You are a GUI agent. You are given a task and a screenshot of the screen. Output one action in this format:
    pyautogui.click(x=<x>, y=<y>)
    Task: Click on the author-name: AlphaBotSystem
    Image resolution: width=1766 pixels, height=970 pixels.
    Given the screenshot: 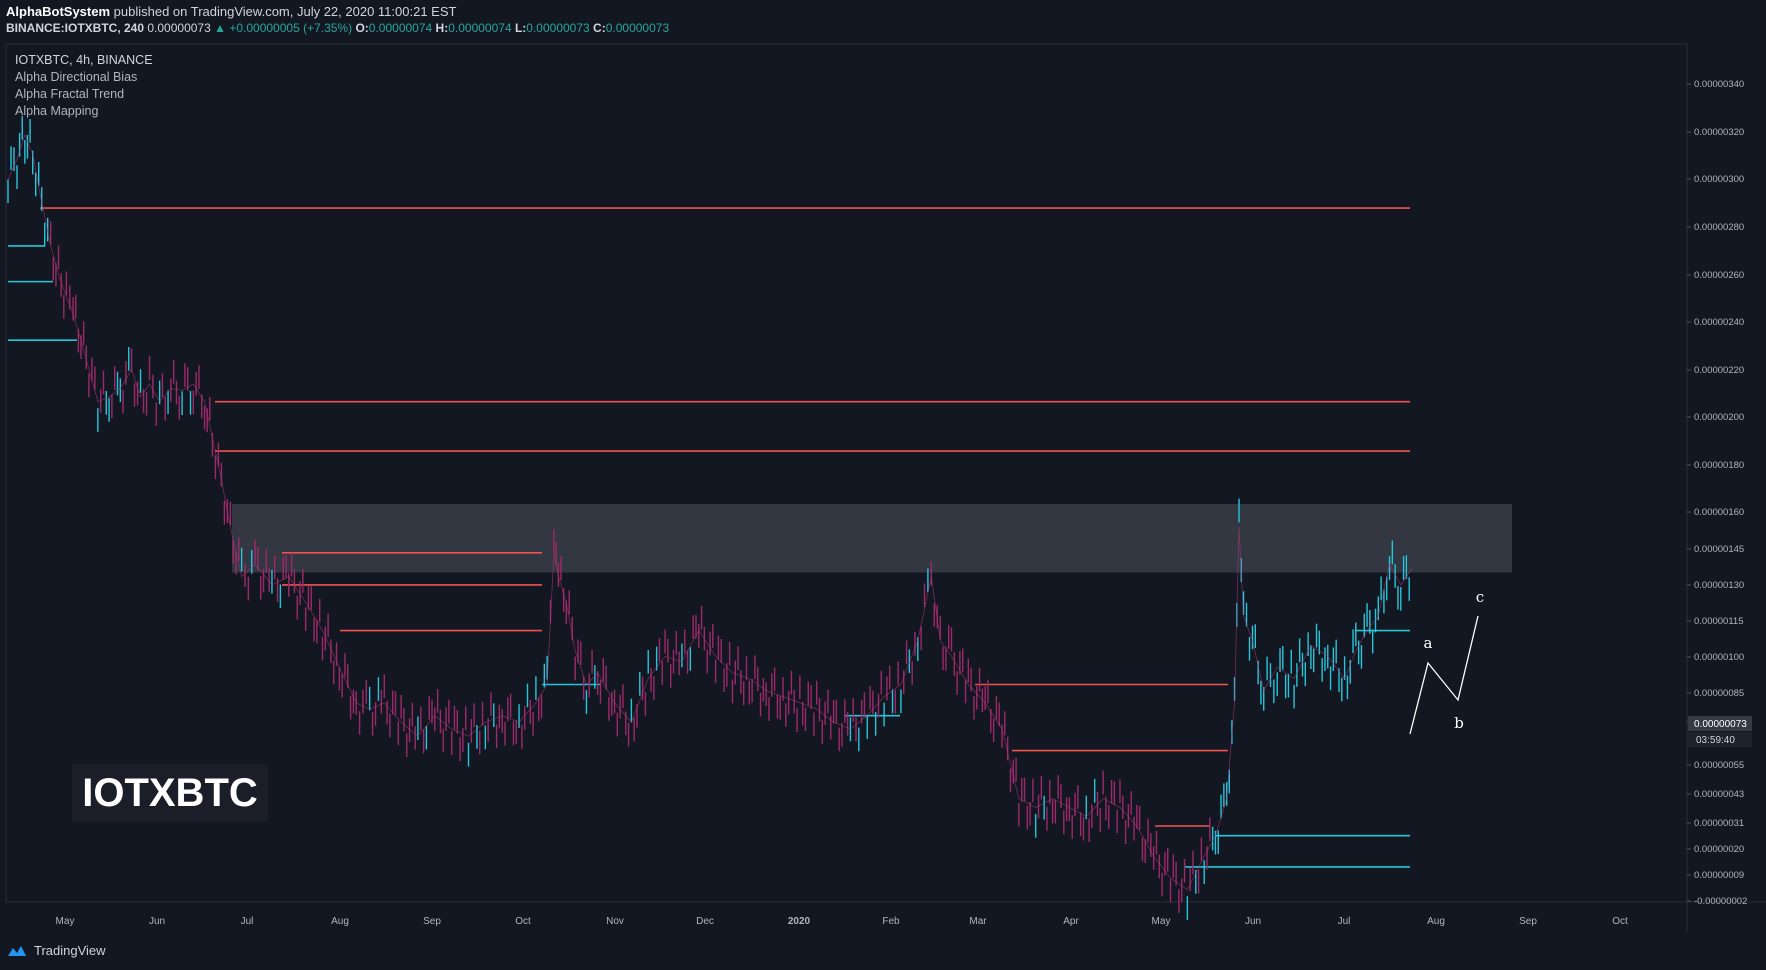 What is the action you would take?
    pyautogui.click(x=58, y=11)
    